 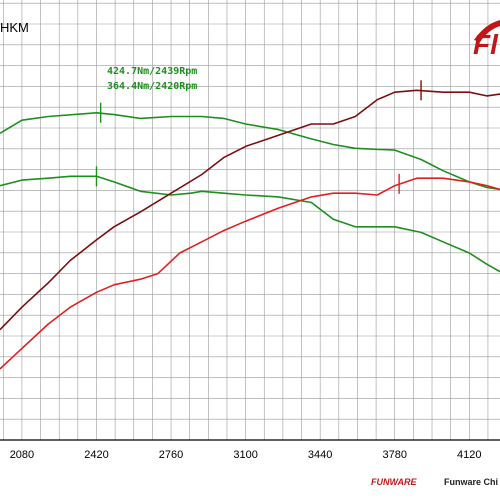 I want to click on brand-logo: Fl, so click(x=486, y=40).